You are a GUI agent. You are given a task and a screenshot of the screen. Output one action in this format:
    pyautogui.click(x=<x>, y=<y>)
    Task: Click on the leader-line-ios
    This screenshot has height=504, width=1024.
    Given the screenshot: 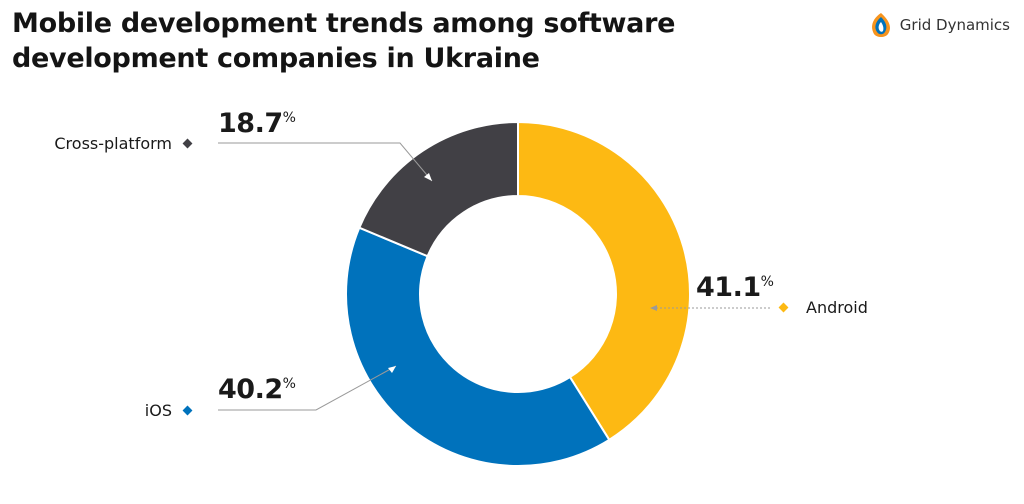 What is the action you would take?
    pyautogui.click(x=307, y=388)
    